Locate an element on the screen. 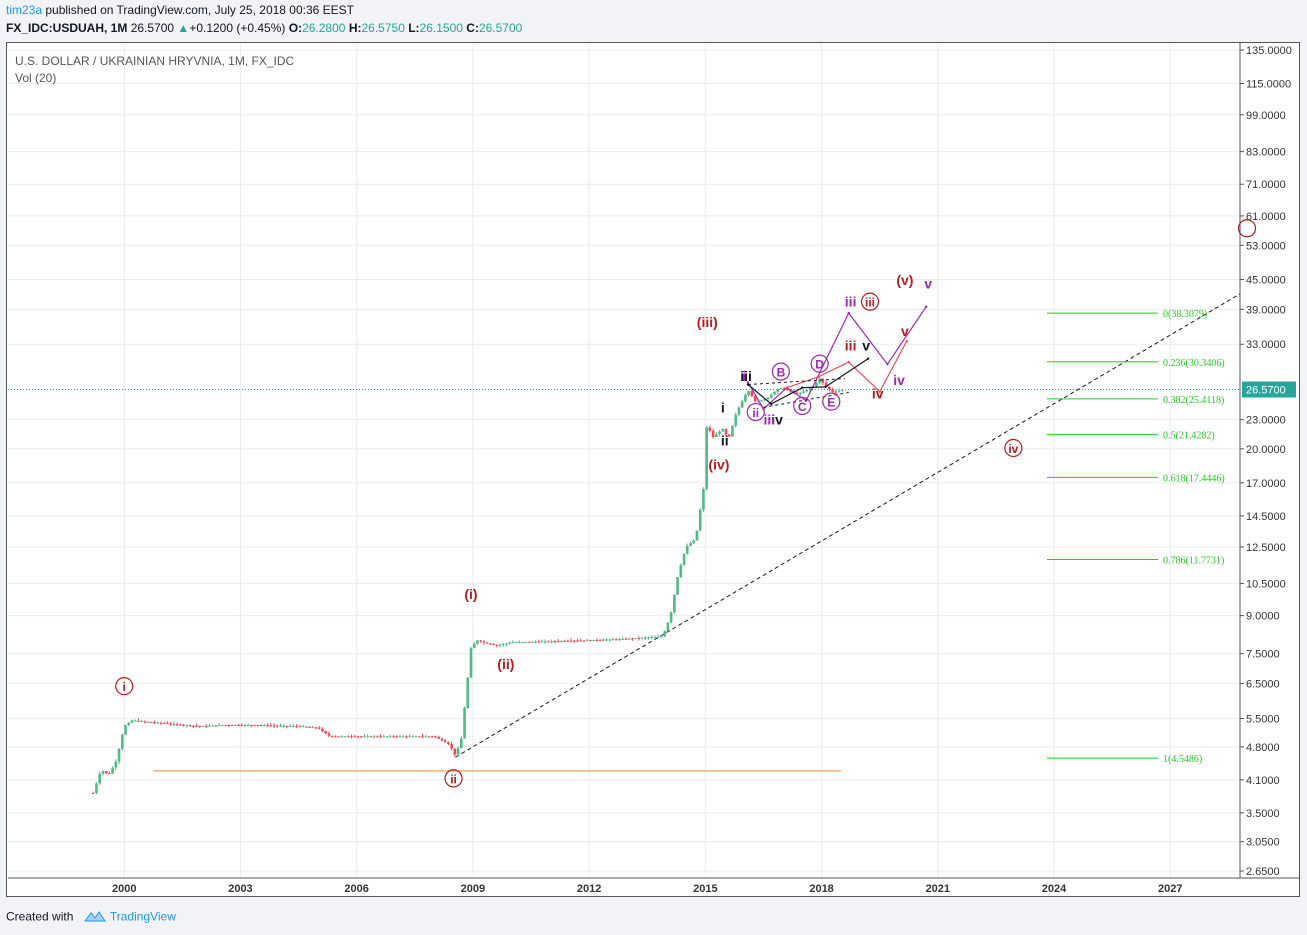  triangle-lower-line is located at coordinates (806, 399).